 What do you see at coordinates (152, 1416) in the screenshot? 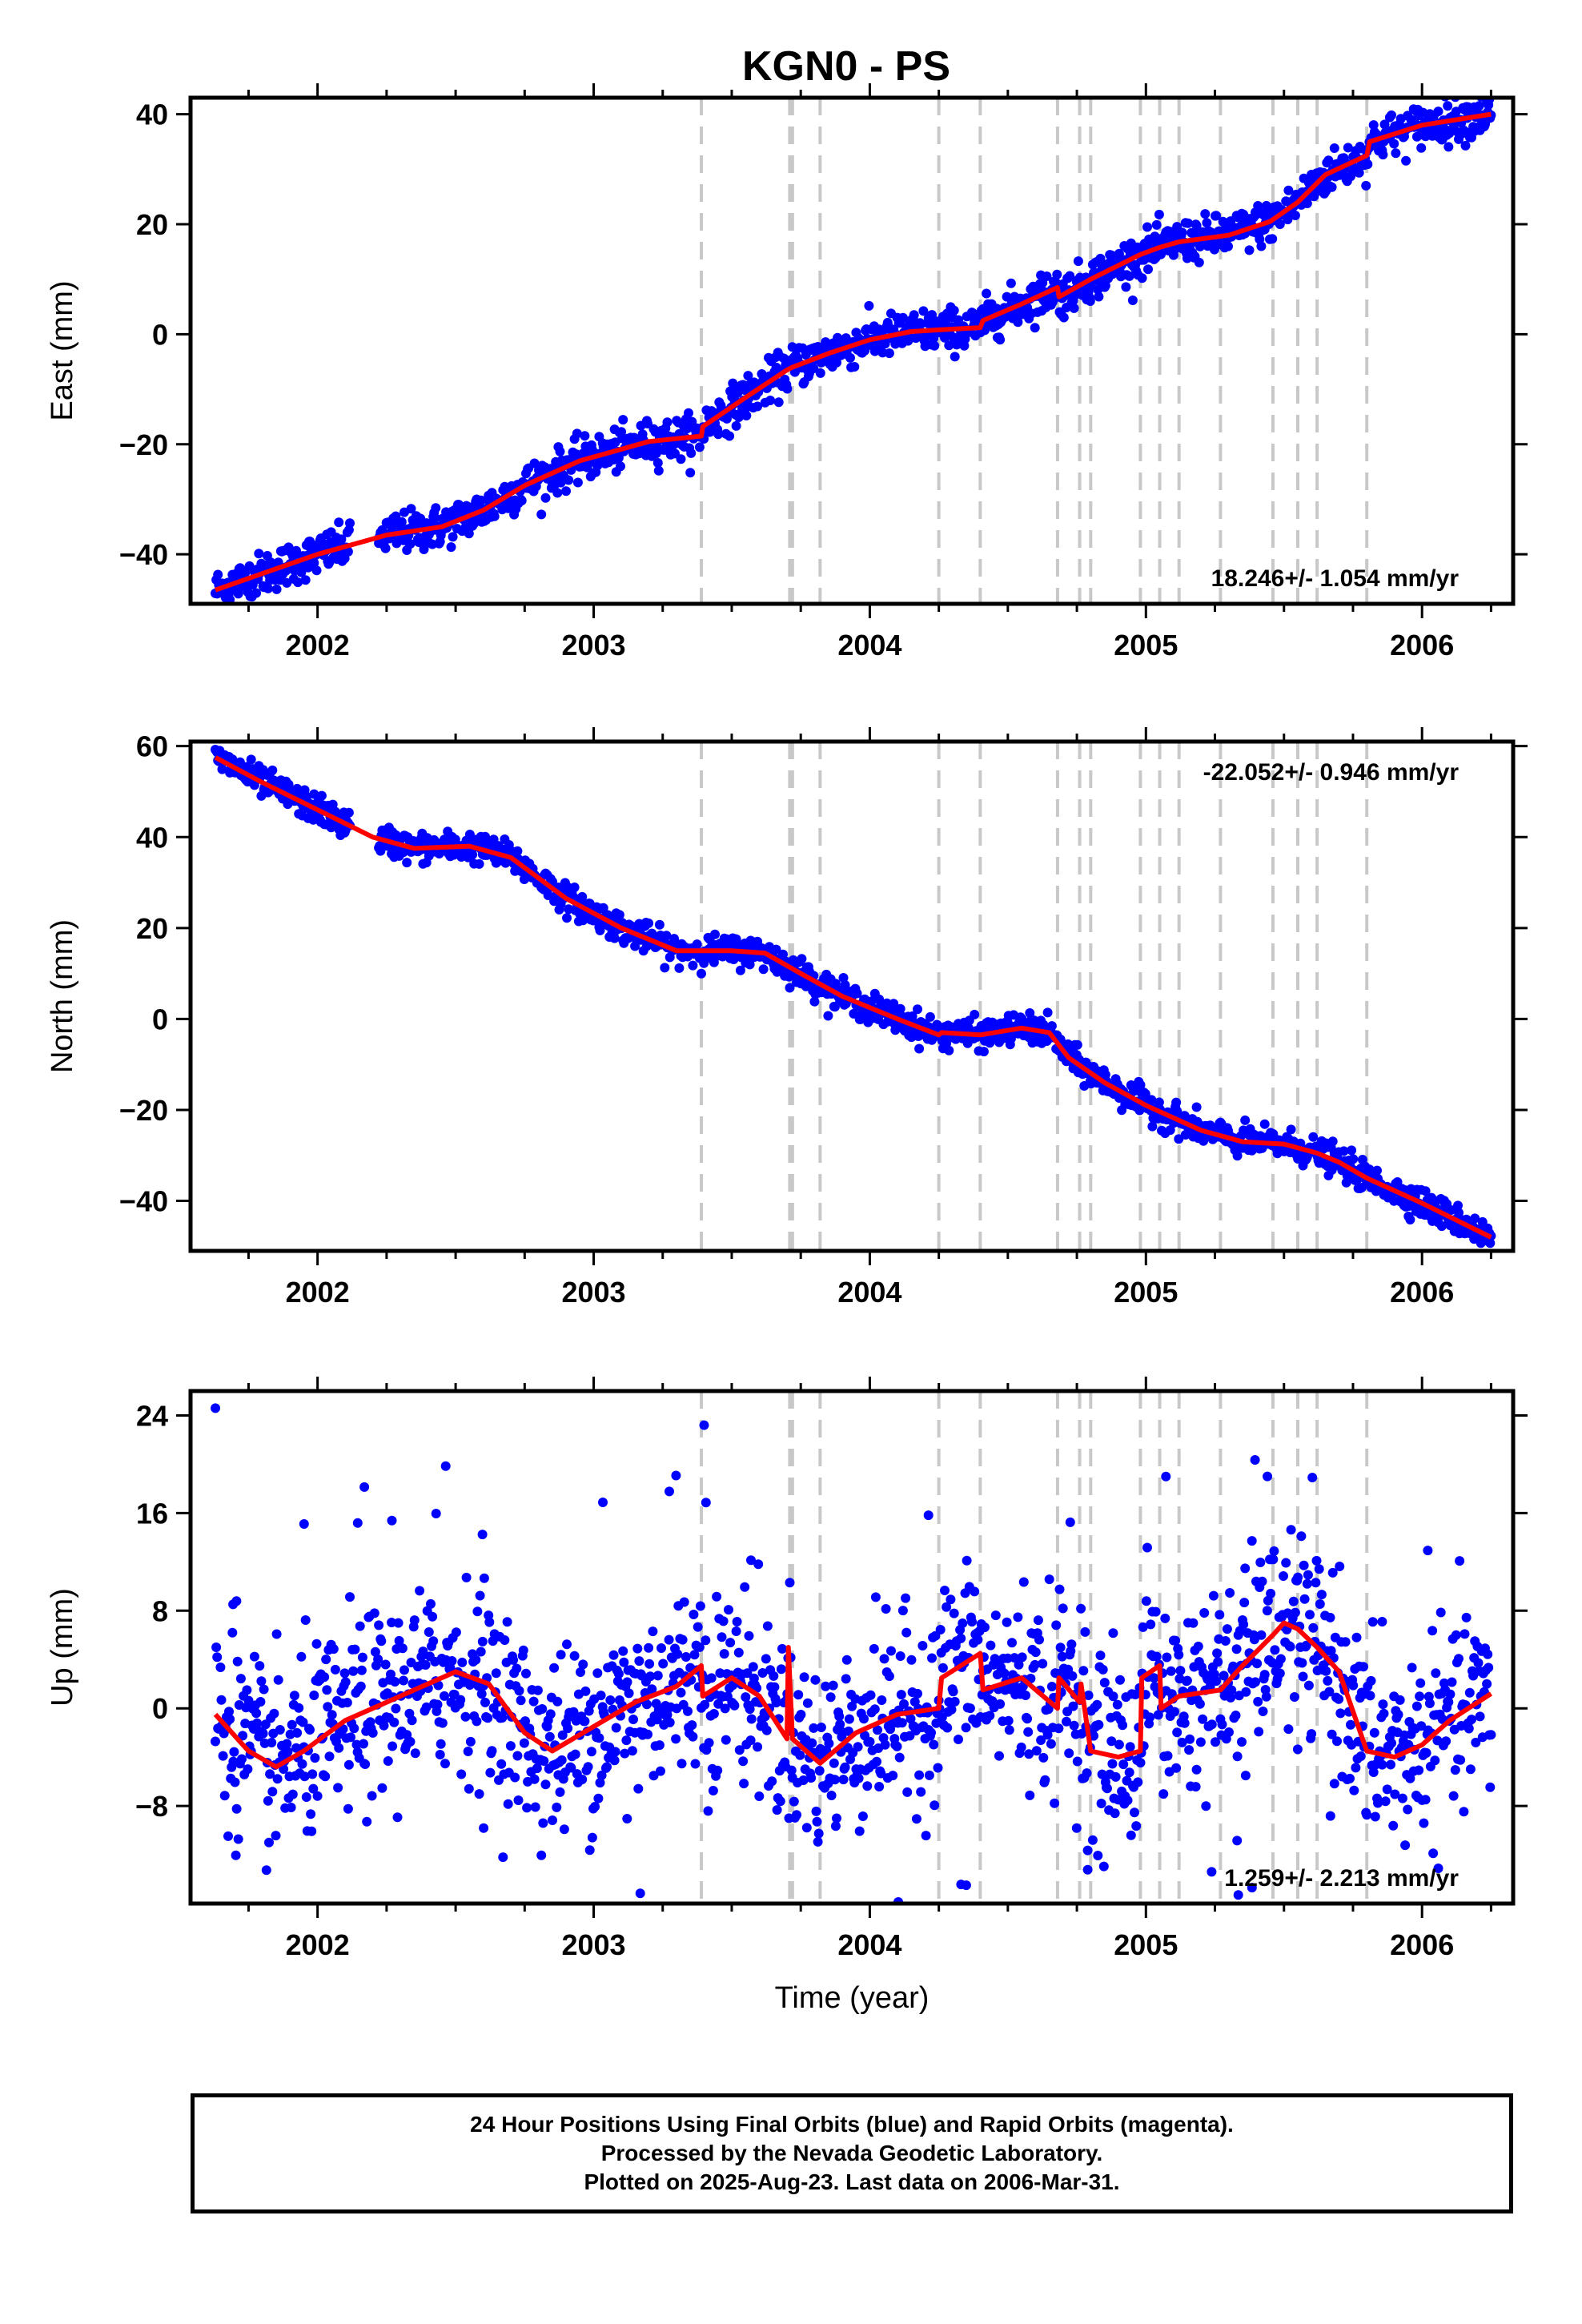
I see `y-tick-label: 24` at bounding box center [152, 1416].